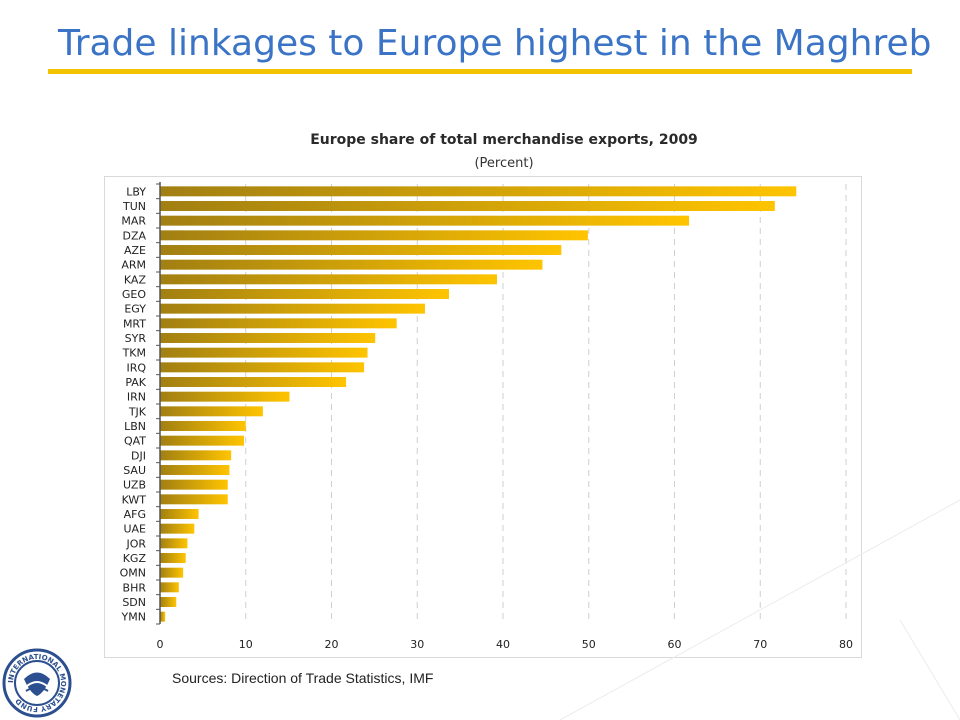 The width and height of the screenshot is (960, 720). I want to click on category-label-irq: IRQ, so click(136, 367).